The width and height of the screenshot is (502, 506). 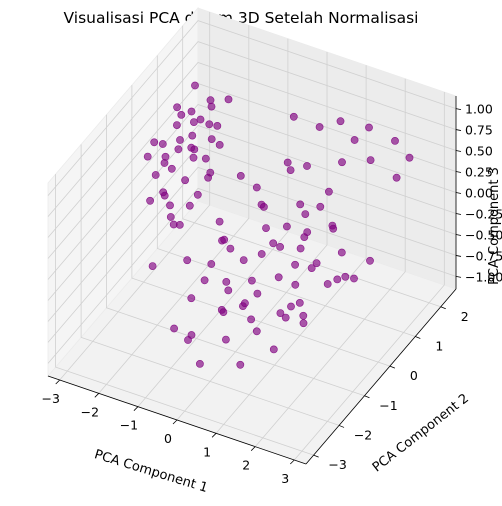 I want to click on z-tick-label: 0.75, so click(x=479, y=130).